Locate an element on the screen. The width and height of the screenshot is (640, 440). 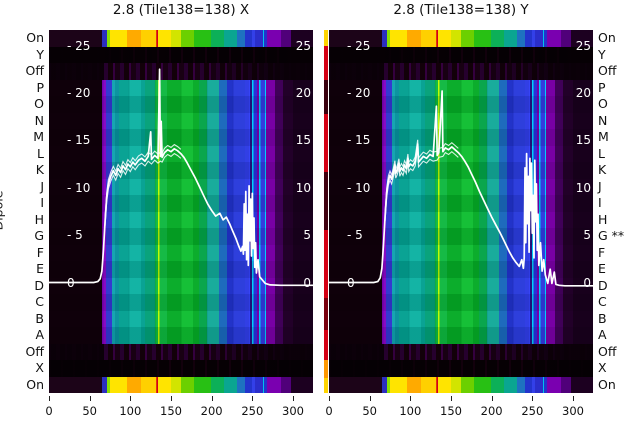
dipole-row-label: X is located at coordinates (602, 368).